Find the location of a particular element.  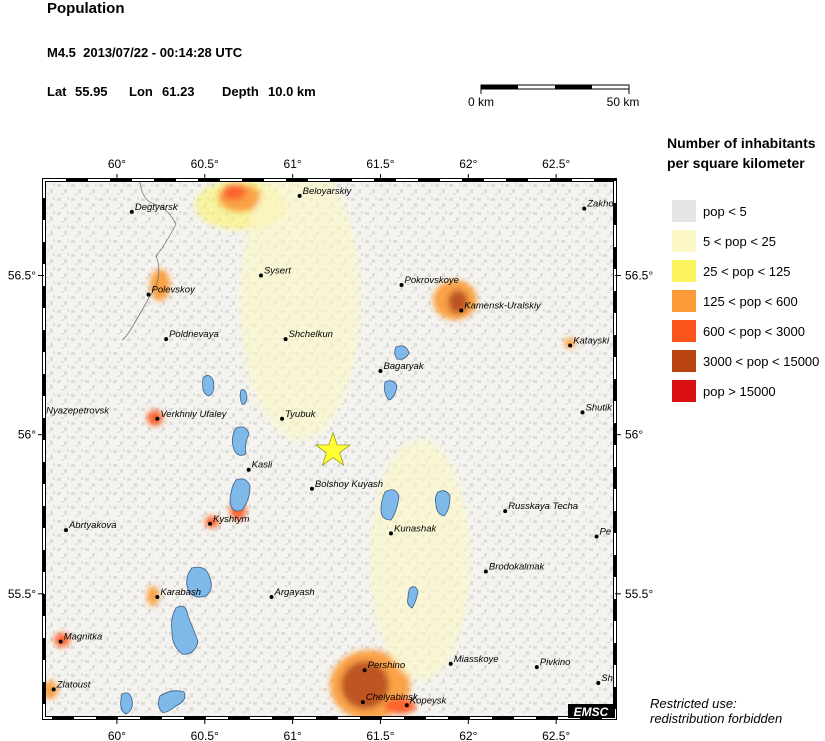

city-label: Sh is located at coordinates (607, 678).